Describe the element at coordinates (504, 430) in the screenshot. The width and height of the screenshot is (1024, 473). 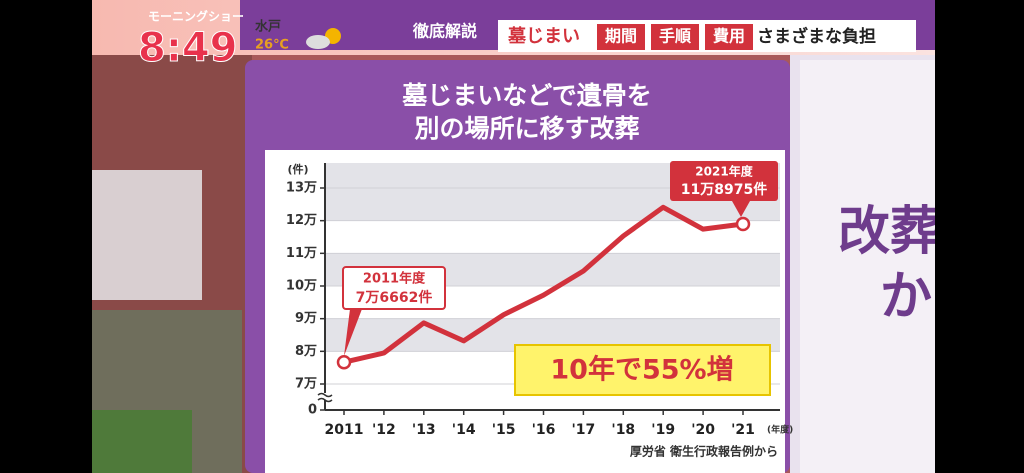
I see `x-tick-label: '15` at that location.